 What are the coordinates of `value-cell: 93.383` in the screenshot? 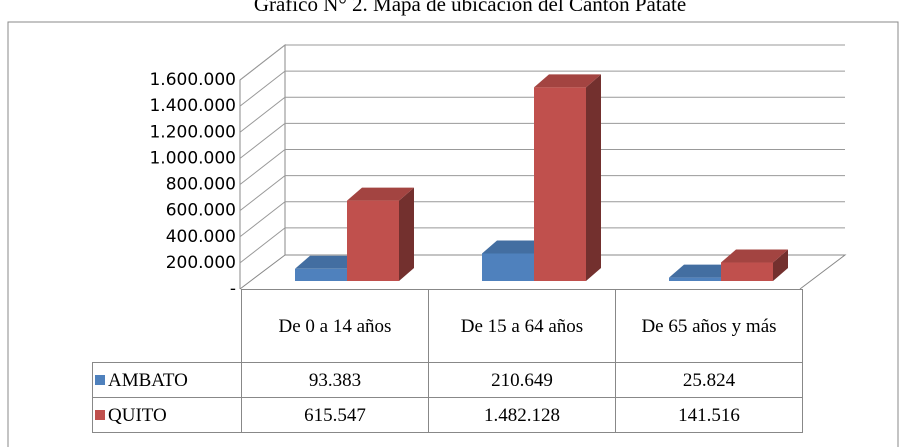 It's located at (335, 380).